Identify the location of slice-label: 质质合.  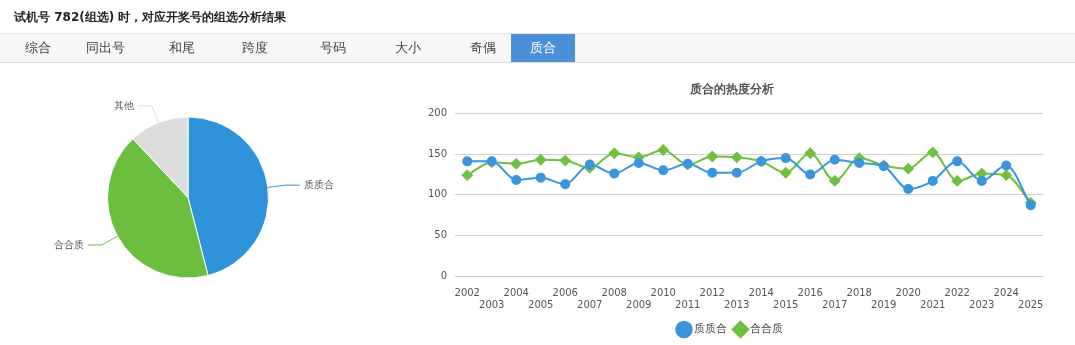
(318, 184).